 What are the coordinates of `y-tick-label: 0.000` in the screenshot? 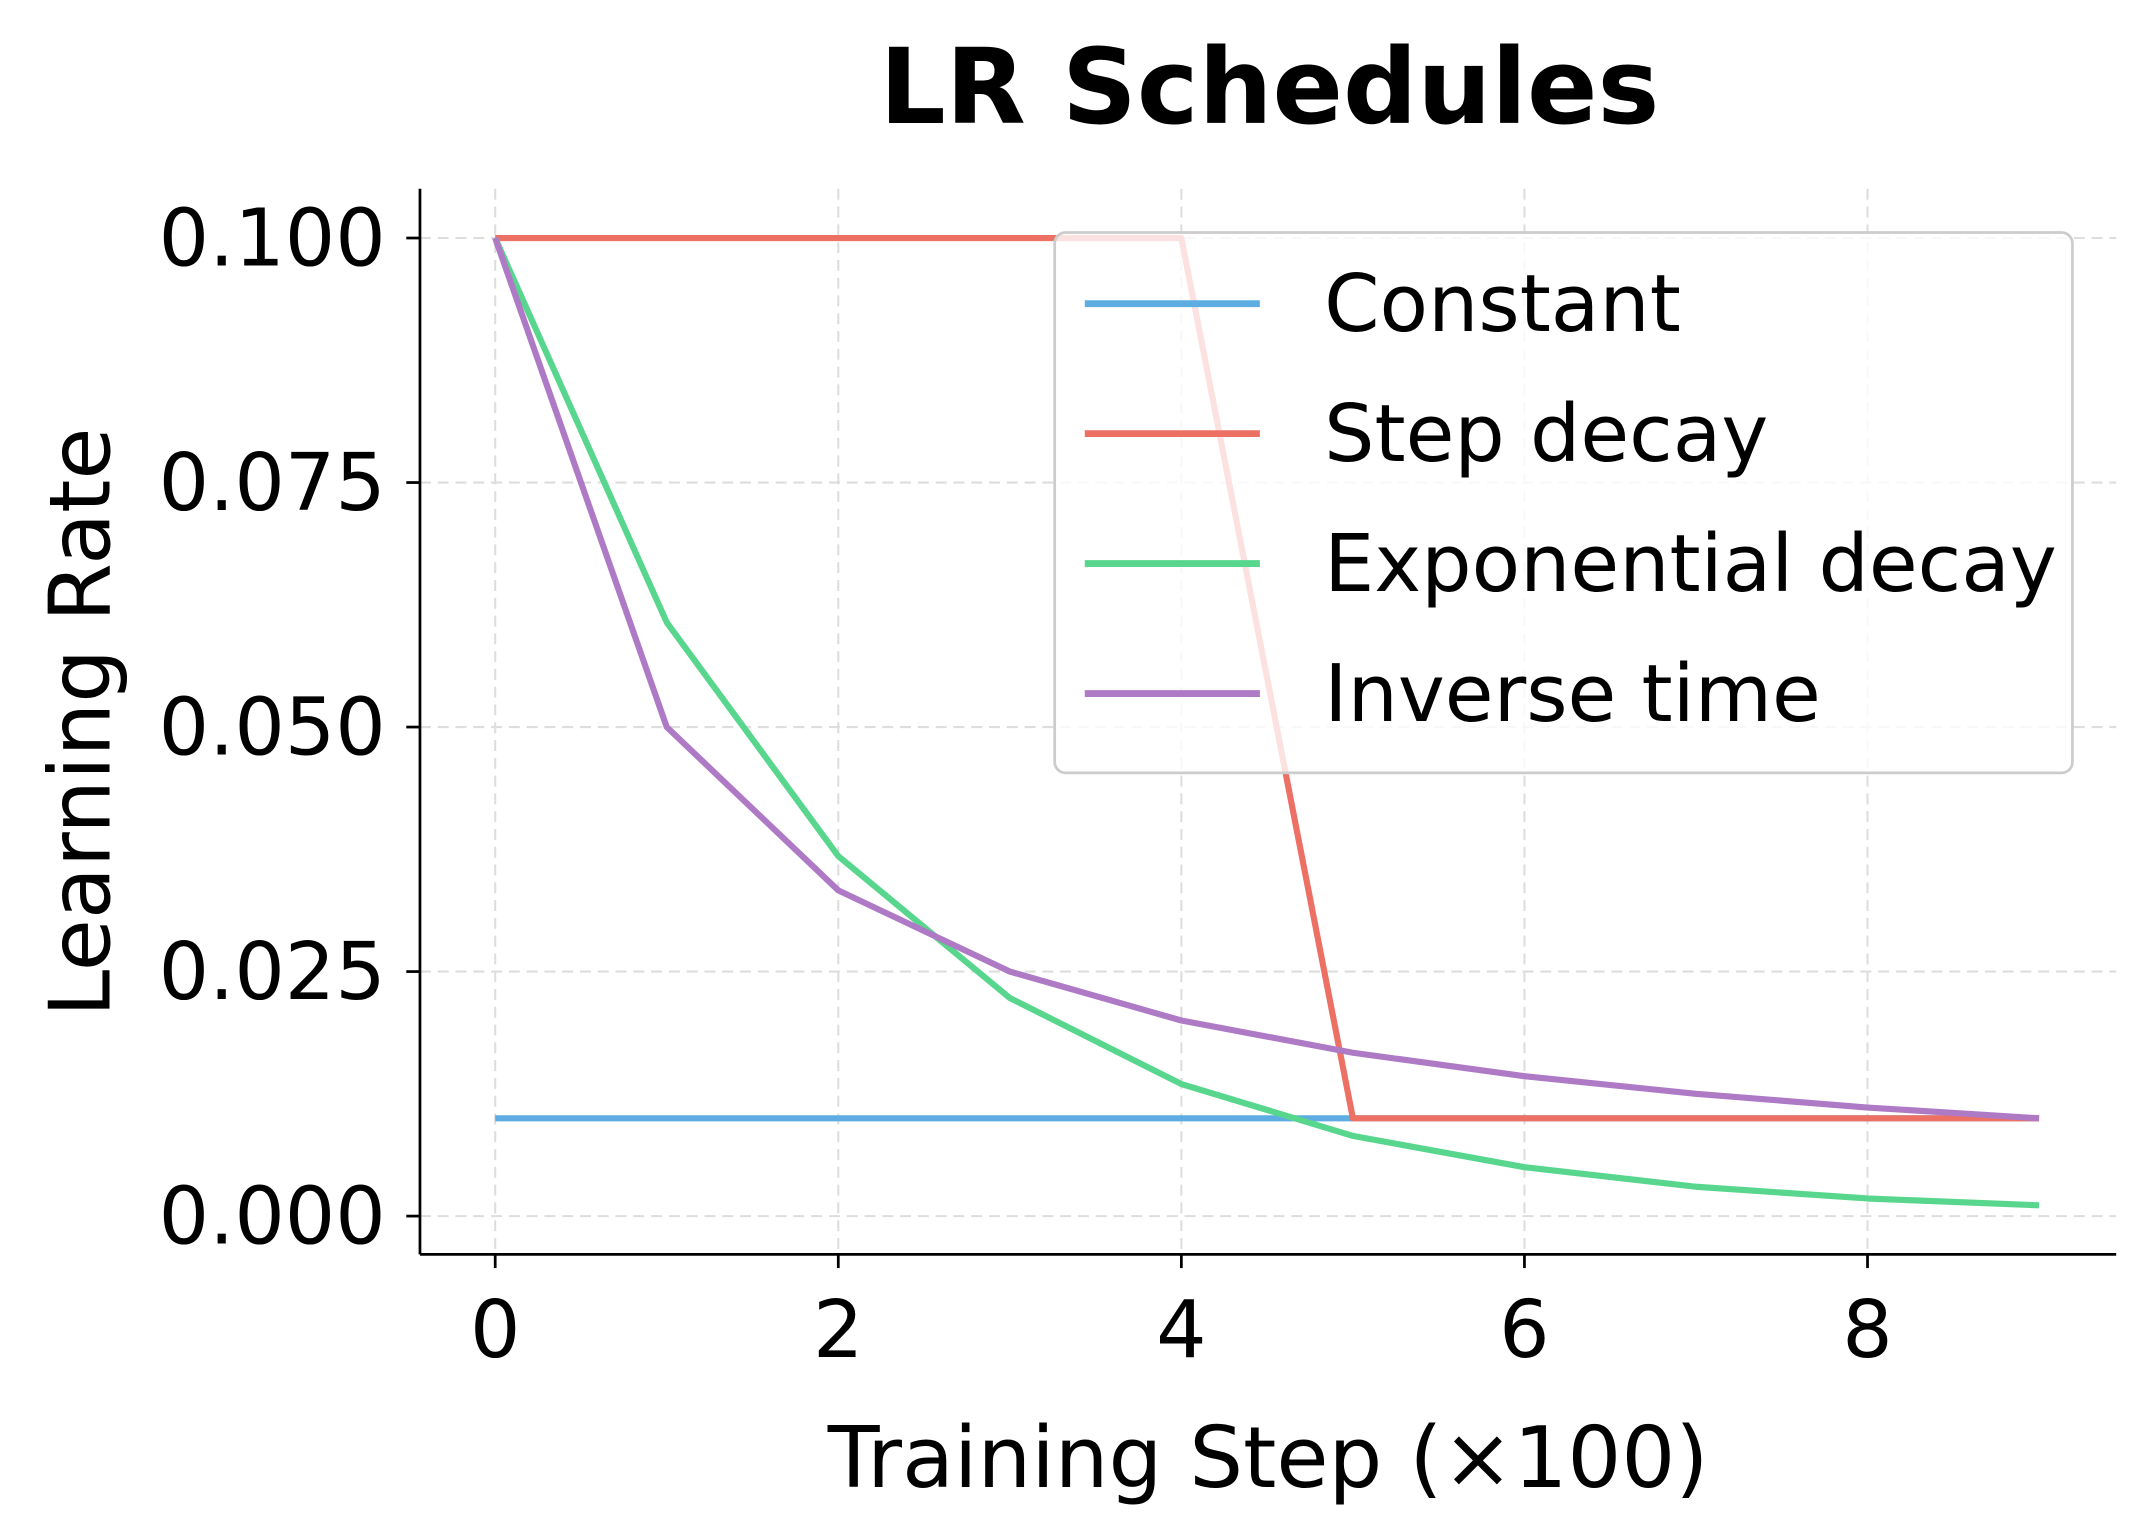 It's located at (272, 1215).